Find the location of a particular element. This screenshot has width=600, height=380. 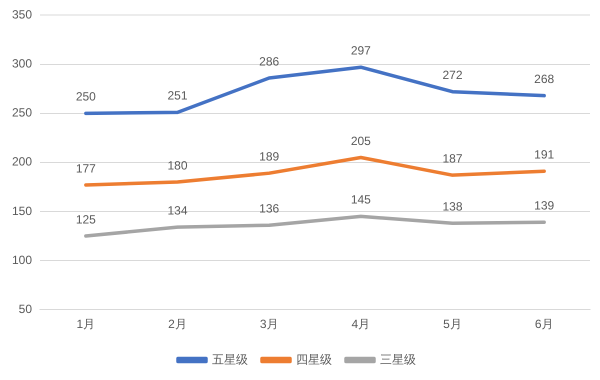

legend-label: 四星级 is located at coordinates (314, 359).